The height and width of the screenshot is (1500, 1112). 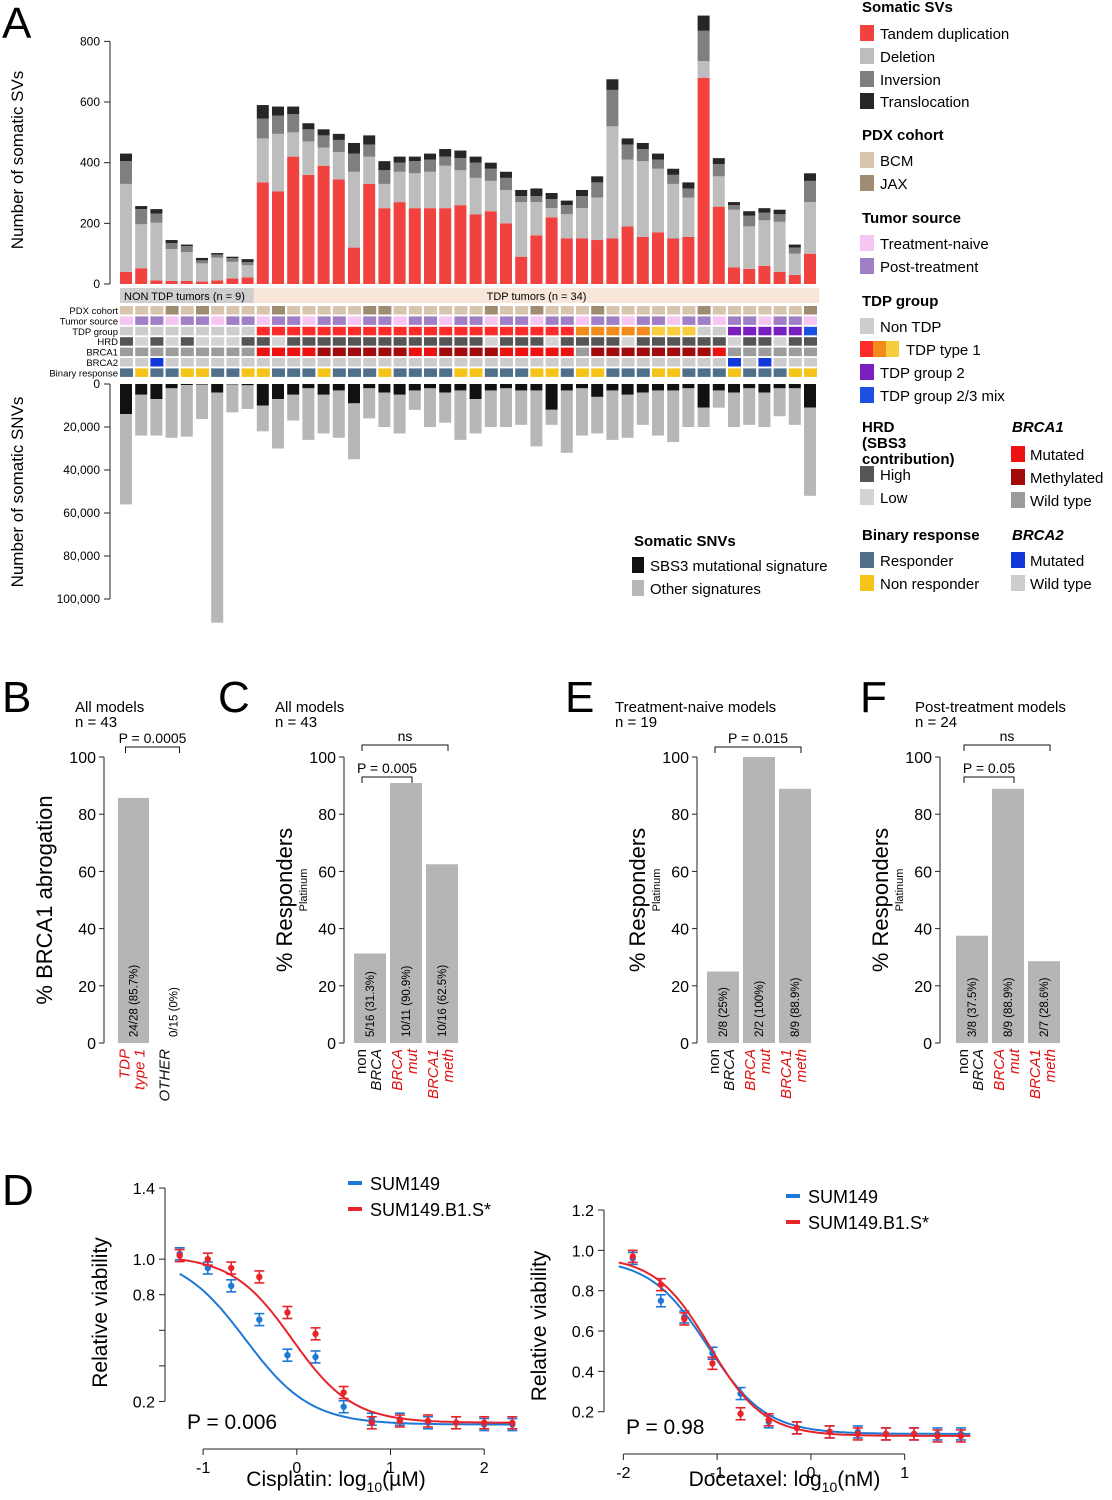 I want to click on legend-label-tdp1: TDP type 1, so click(x=943, y=350).